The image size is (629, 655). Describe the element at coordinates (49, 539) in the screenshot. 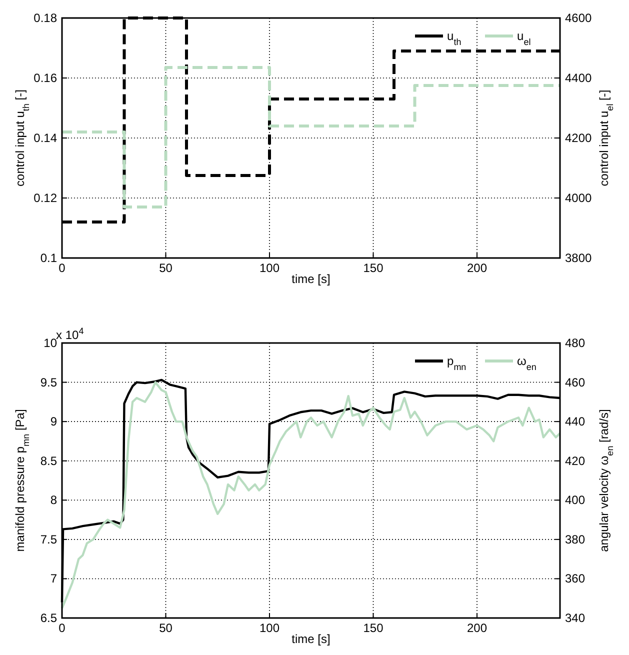

I see `y-tick-label: 7.5` at that location.